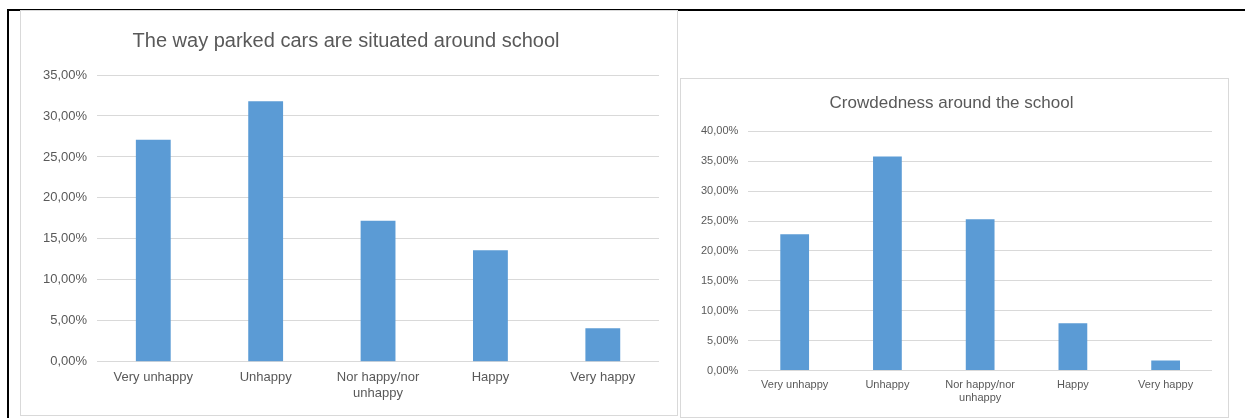  Describe the element at coordinates (346, 39) in the screenshot. I see `chart-title: The way parked cars are situated around school` at that location.